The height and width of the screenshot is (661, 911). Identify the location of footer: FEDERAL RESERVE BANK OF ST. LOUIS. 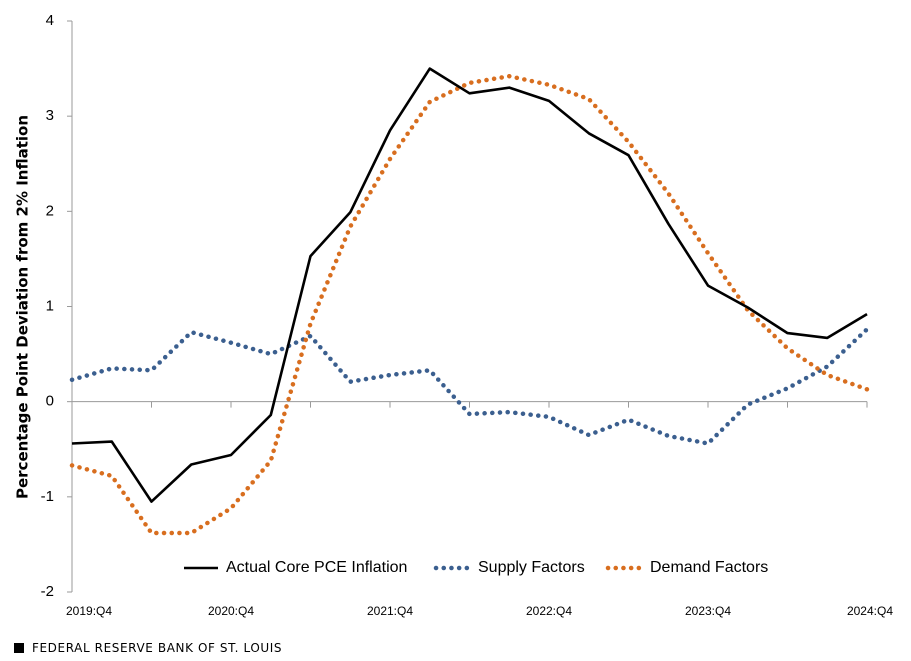
(148, 648).